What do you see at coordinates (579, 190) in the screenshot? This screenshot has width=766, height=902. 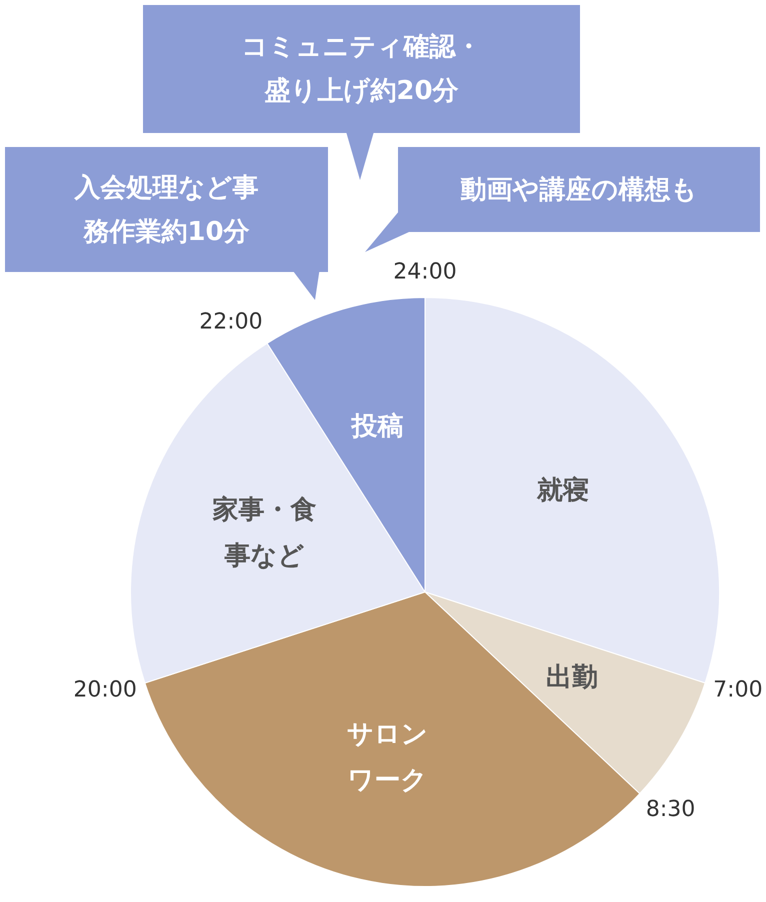 I see `text: 動画や講座の構想も` at bounding box center [579, 190].